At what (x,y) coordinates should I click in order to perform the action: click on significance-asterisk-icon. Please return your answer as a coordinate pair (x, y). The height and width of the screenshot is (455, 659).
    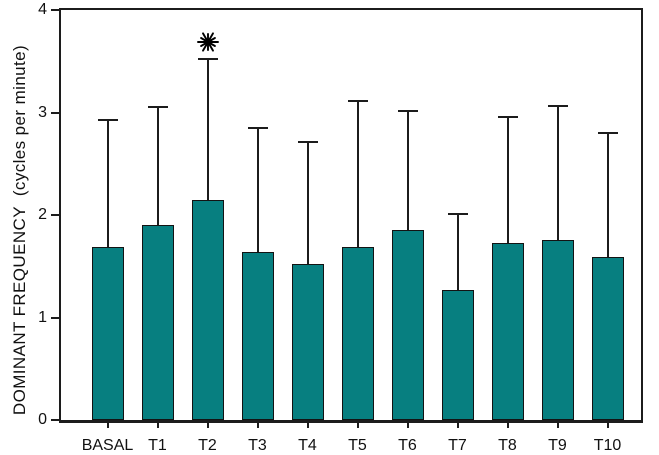
    Looking at the image, I should click on (207, 42).